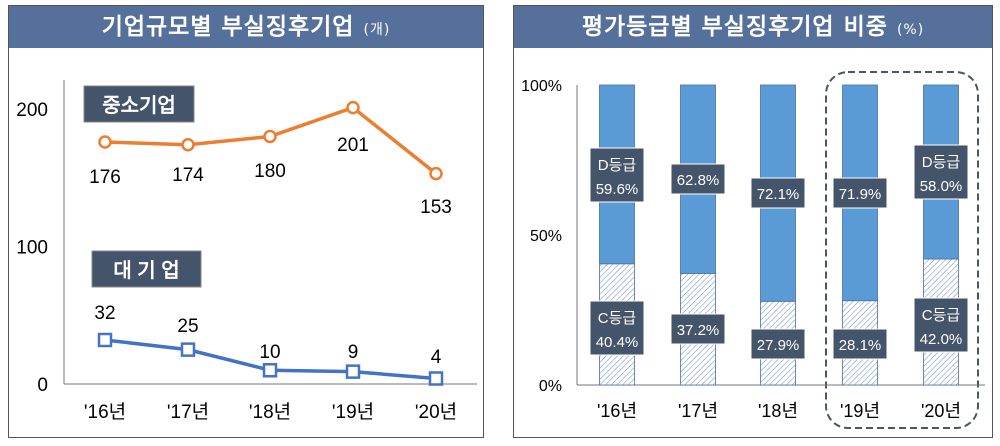 The height and width of the screenshot is (446, 1000). What do you see at coordinates (228, 27) in the screenshot?
I see `title-text: 기업규모별 부실징후기업` at bounding box center [228, 27].